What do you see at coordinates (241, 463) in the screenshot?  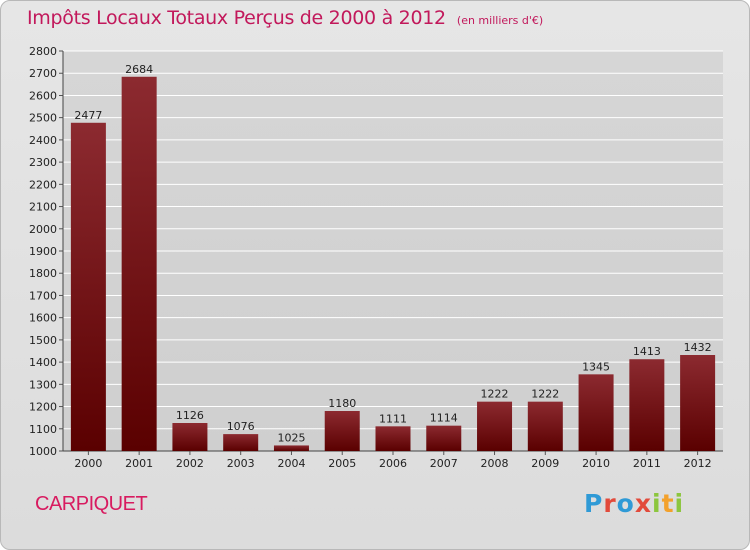 I see `x-tick-label: 2003` at bounding box center [241, 463].